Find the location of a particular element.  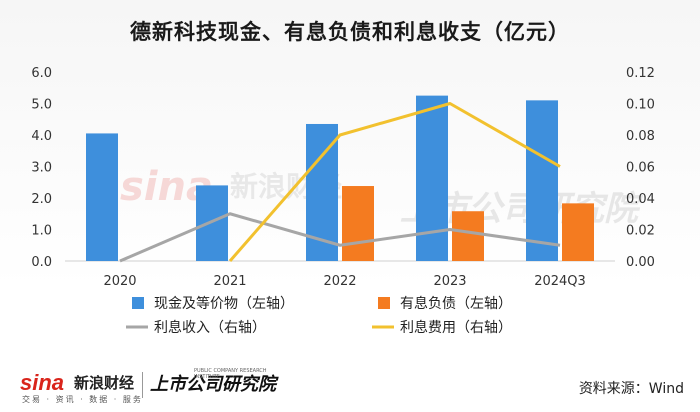

x-axis-tick-label: 2024Q3 is located at coordinates (560, 281).